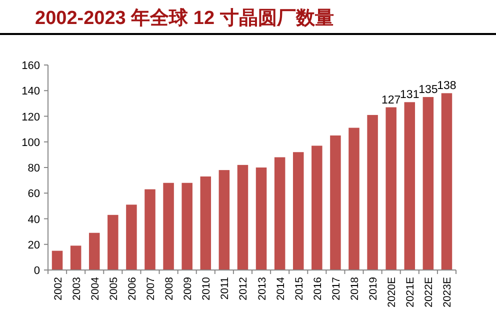 The width and height of the screenshot is (496, 323). What do you see at coordinates (34, 220) in the screenshot?
I see `y-tick-label: 40` at bounding box center [34, 220].